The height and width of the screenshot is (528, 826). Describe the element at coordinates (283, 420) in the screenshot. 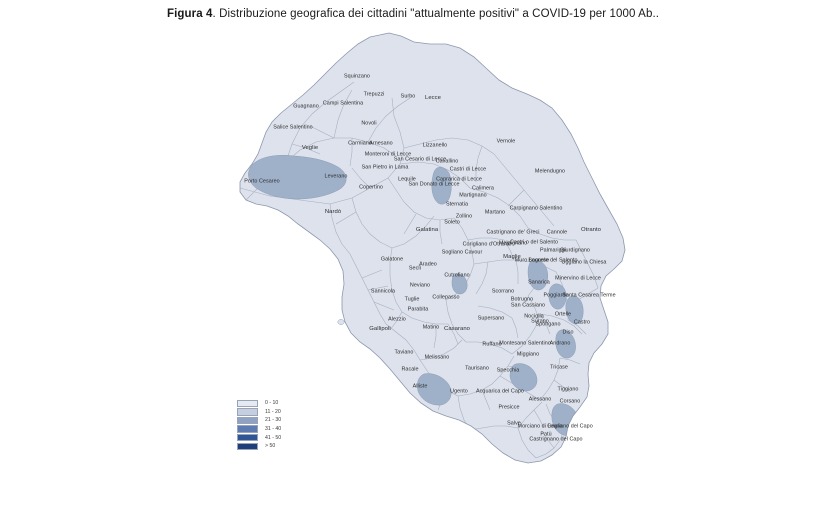

I see `legend-row: 21 - 30` at that location.